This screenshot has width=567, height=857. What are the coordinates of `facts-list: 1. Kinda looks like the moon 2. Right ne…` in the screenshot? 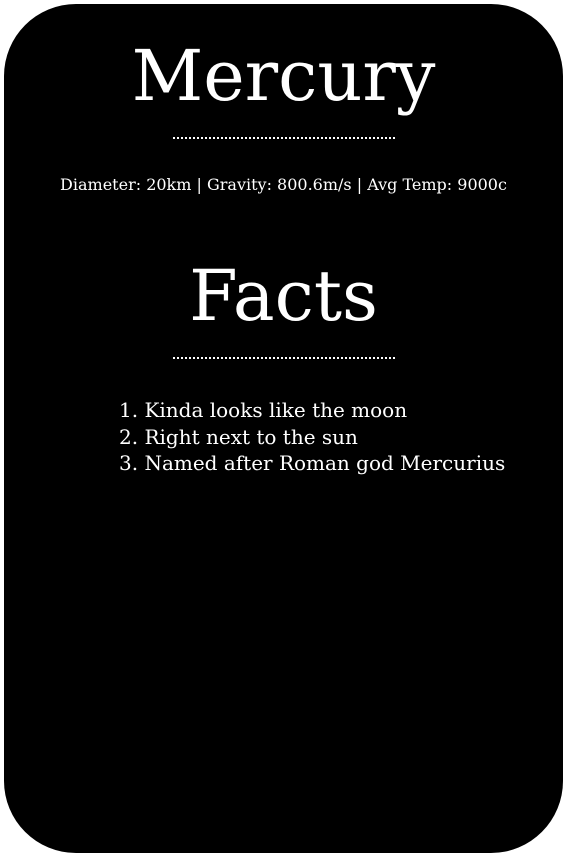 It's located at (312, 437).